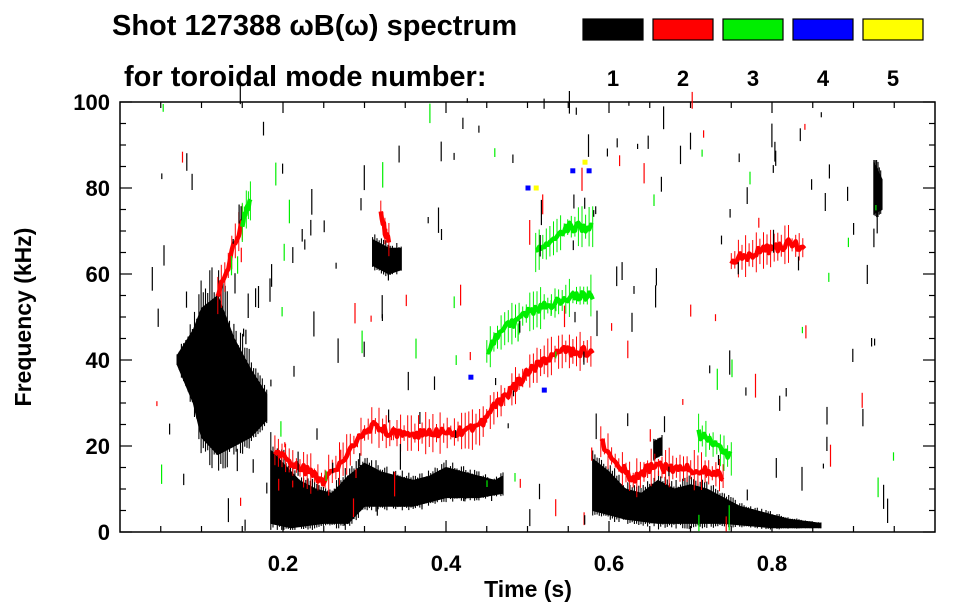 The height and width of the screenshot is (615, 963). I want to click on y-tick-label: 0, so click(104, 532).